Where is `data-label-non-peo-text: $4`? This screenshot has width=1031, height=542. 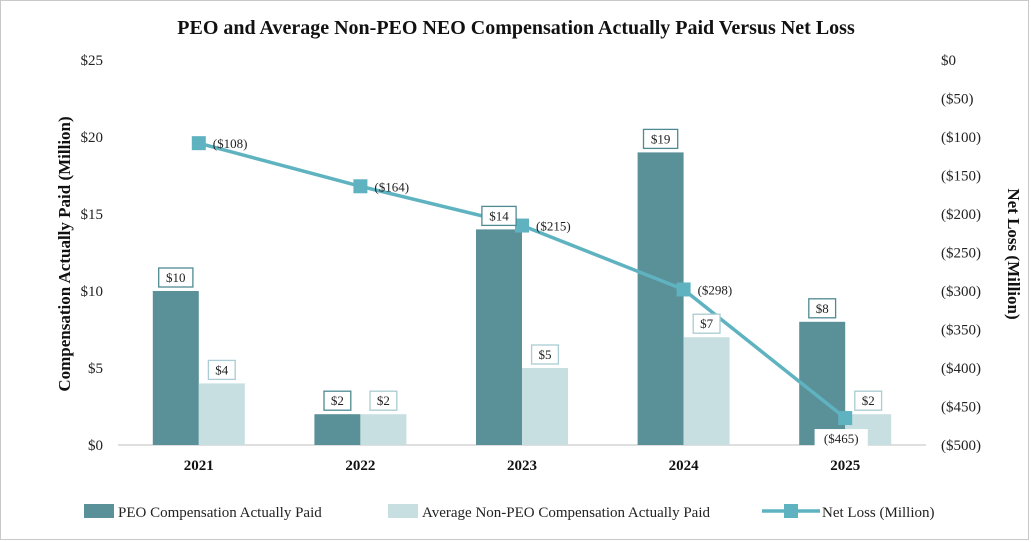 data-label-non-peo-text: $4 is located at coordinates (222, 369).